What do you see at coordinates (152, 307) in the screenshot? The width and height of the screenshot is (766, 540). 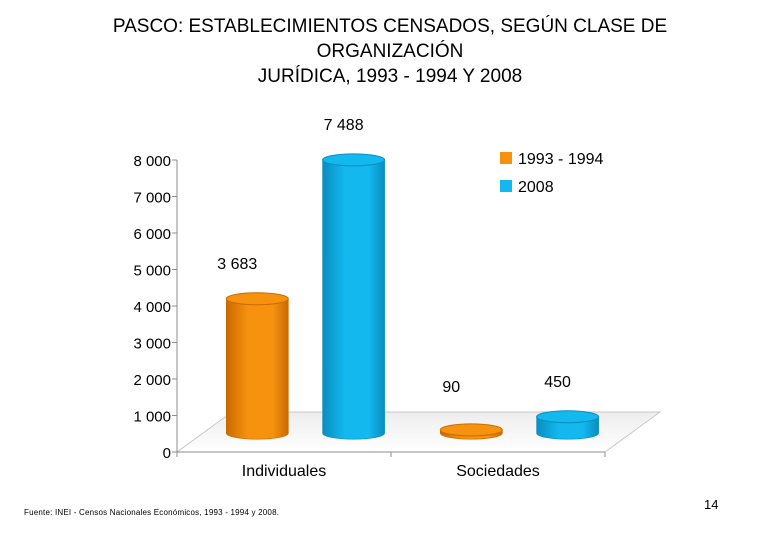 I see `y-tick-label: 4 000` at bounding box center [152, 307].